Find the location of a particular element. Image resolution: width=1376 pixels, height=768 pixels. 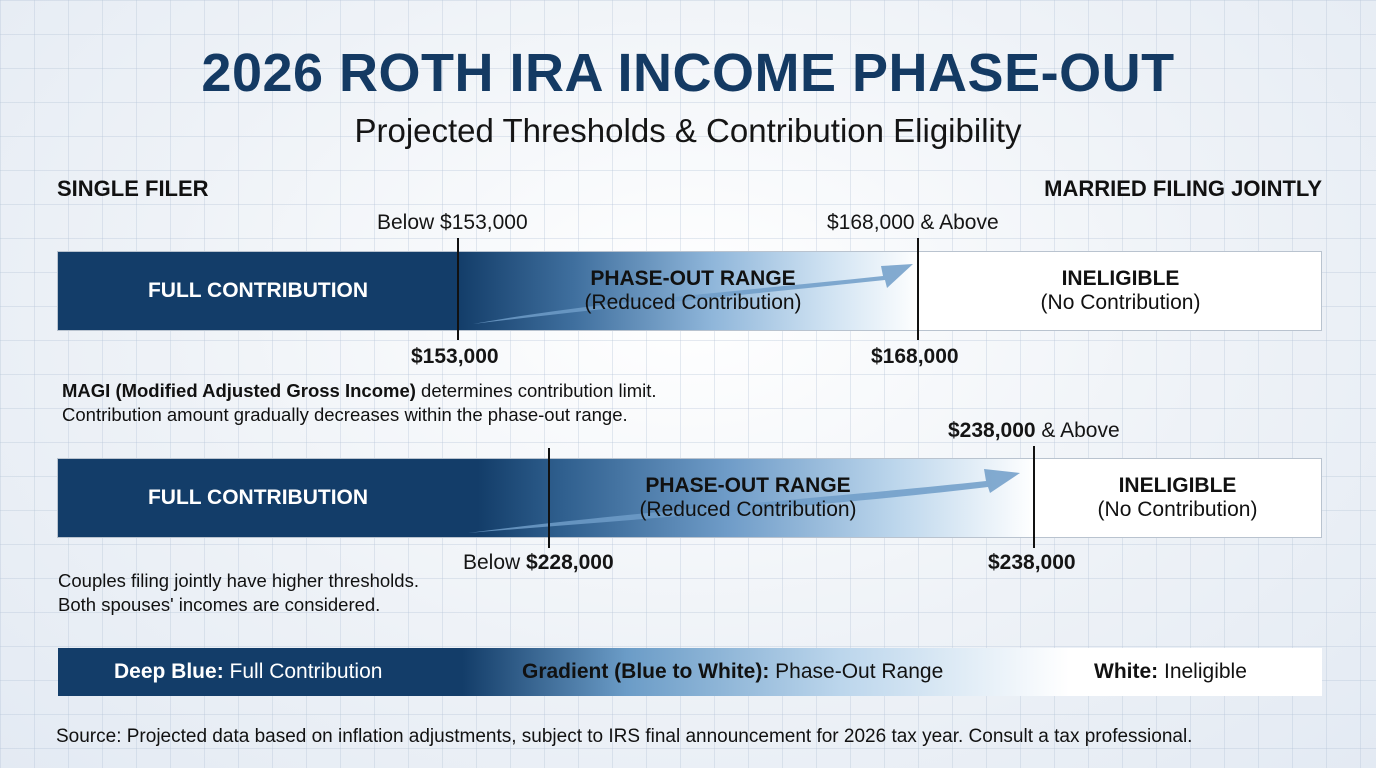

married-upper-suffix: & Above is located at coordinates (1077, 430).